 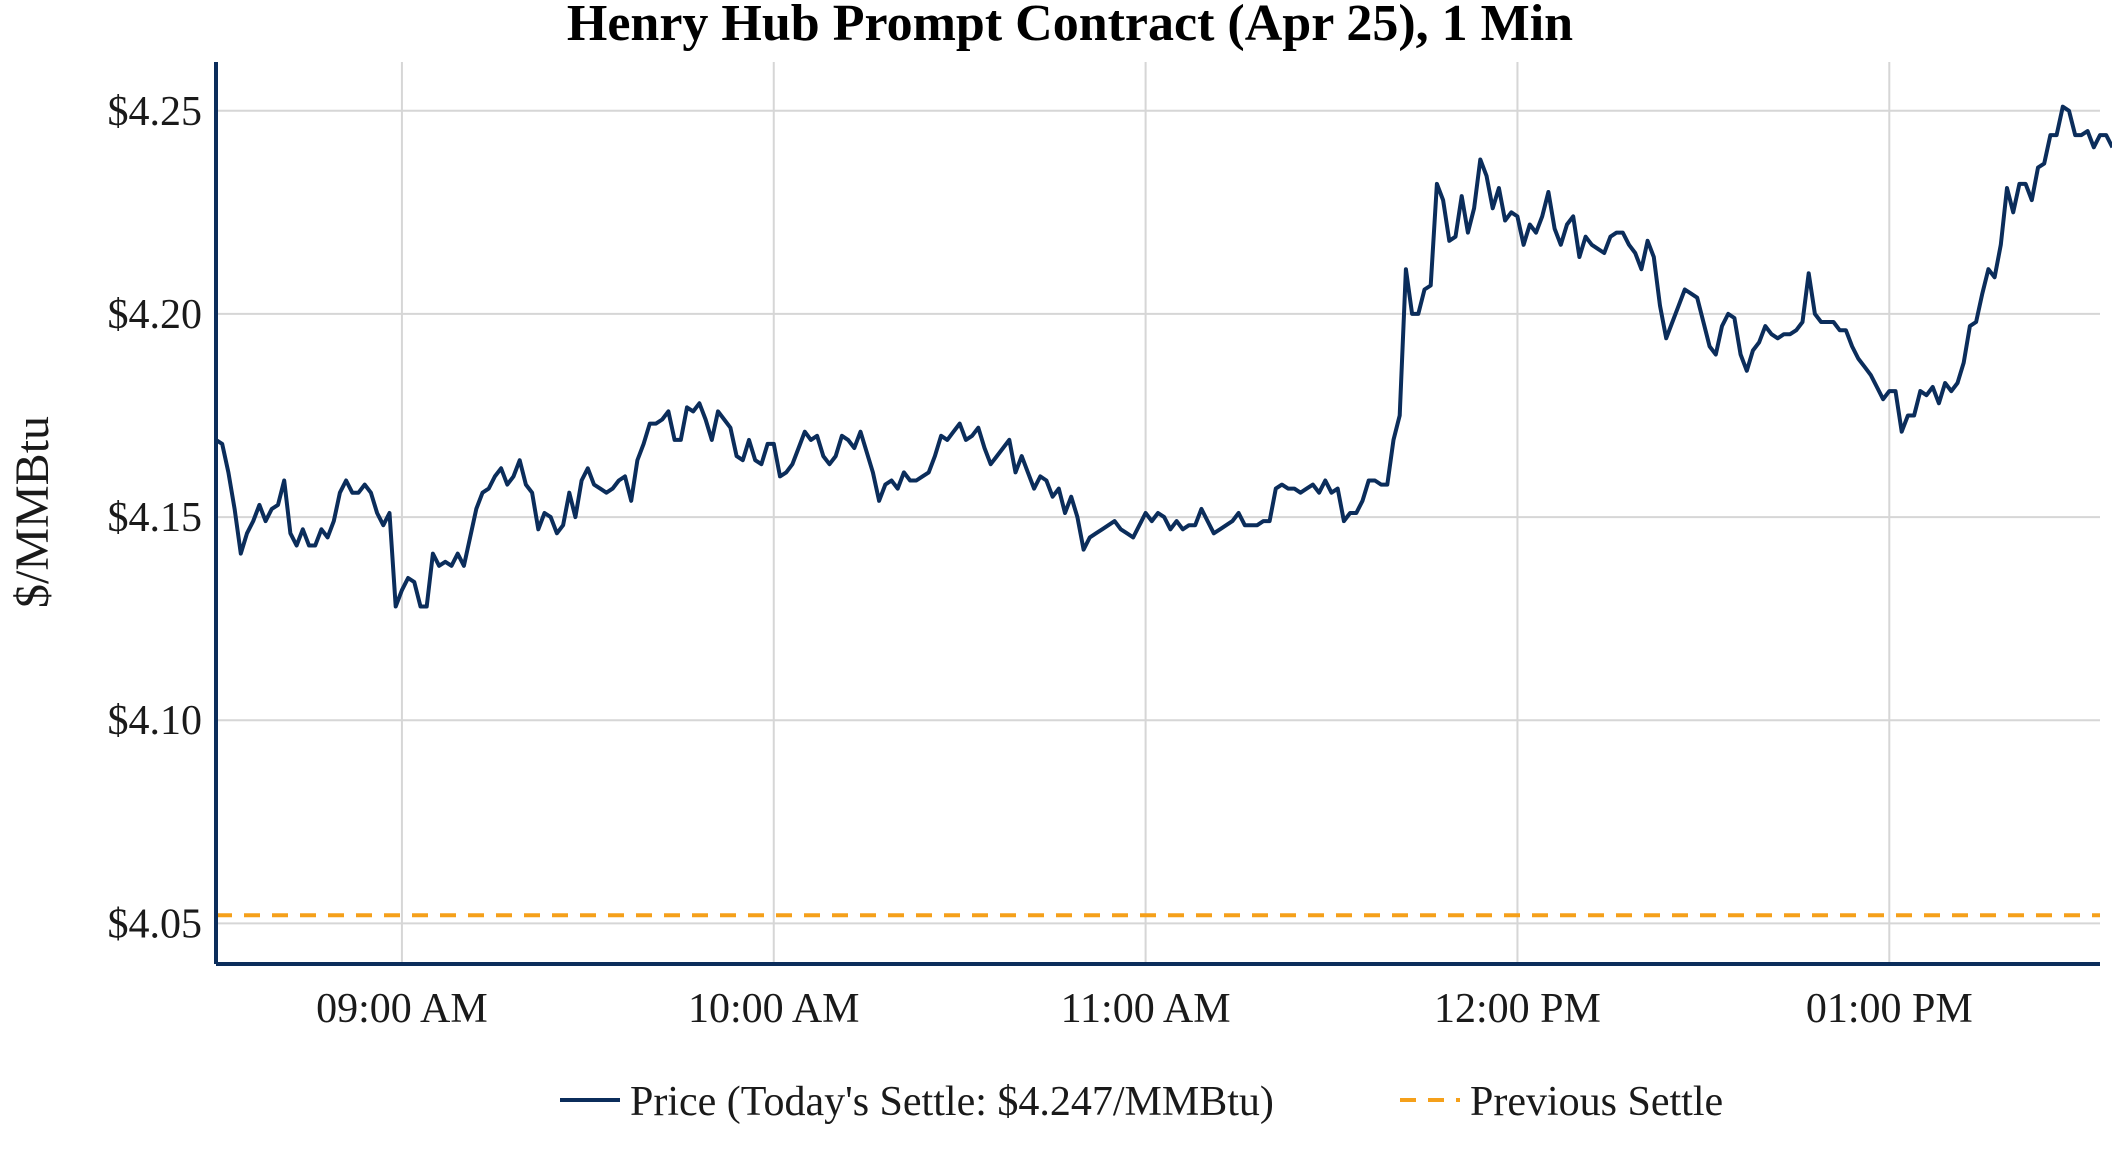 I want to click on y-tick-label: $4.05, so click(x=155, y=924).